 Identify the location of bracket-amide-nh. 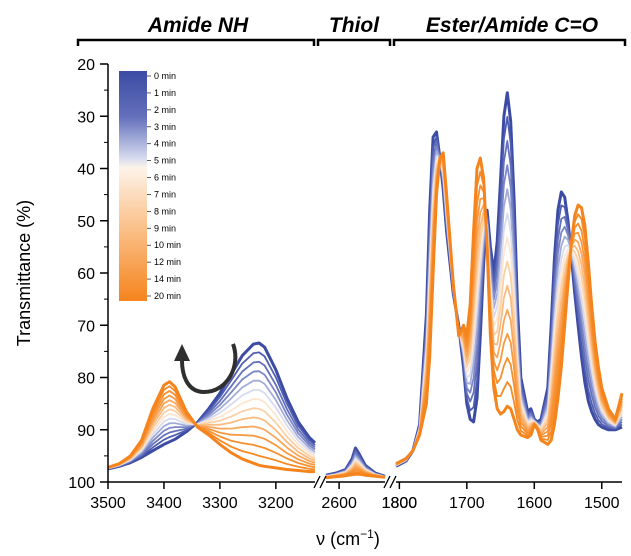
(196, 42).